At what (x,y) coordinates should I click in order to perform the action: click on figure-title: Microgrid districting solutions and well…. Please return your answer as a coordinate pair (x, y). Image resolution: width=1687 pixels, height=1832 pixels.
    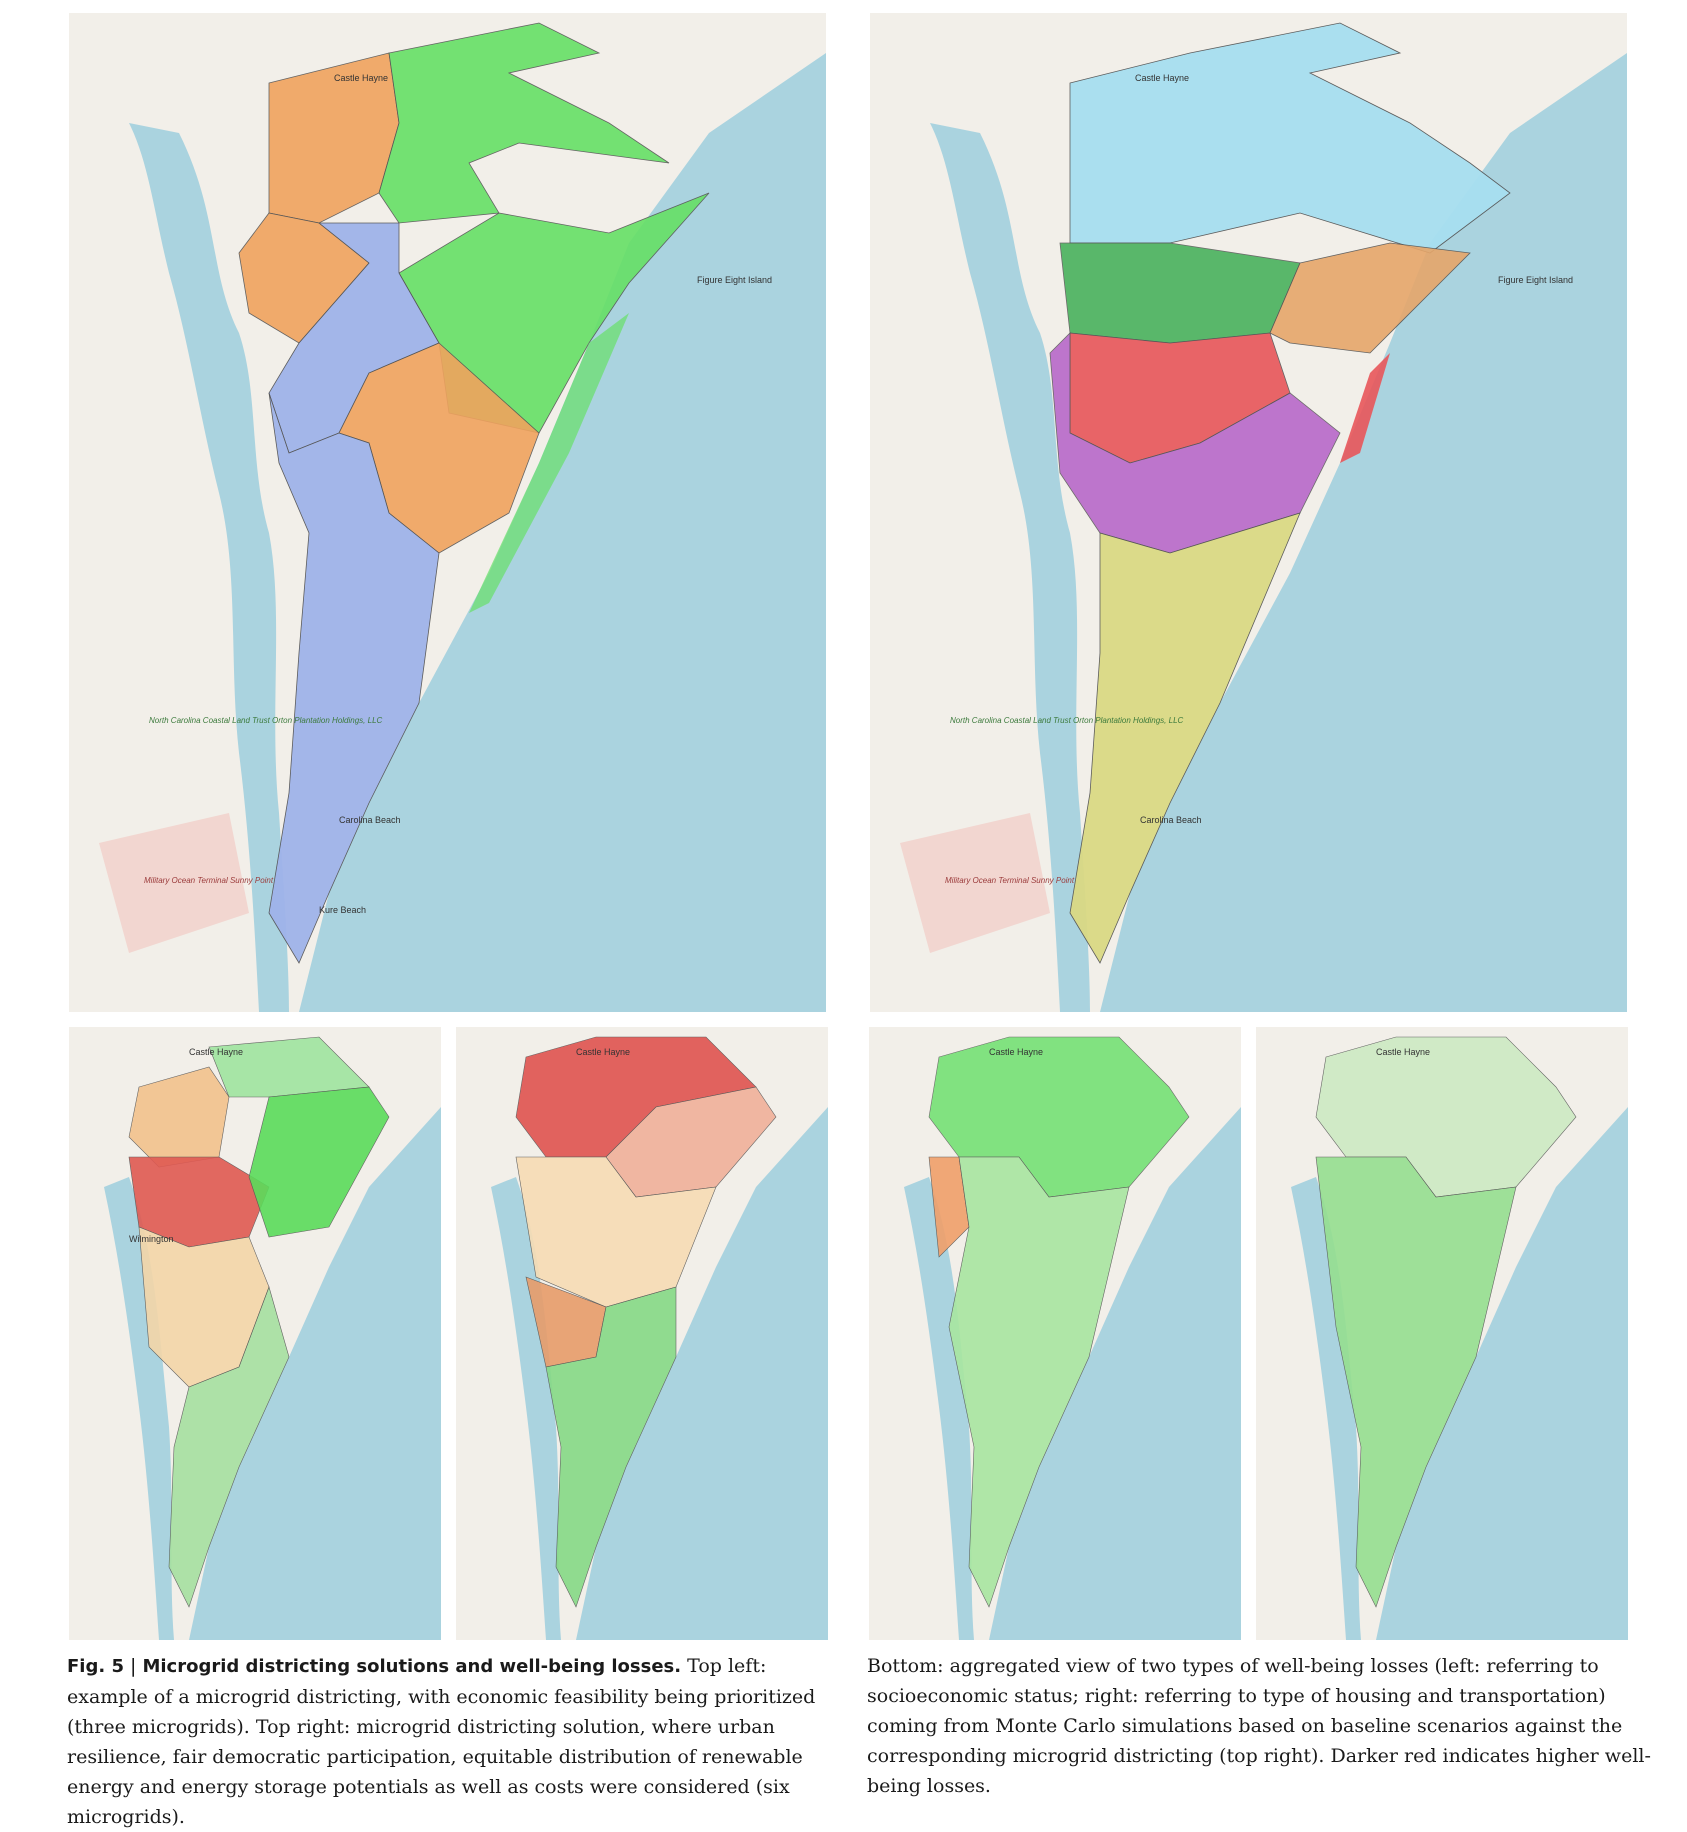
    Looking at the image, I should click on (412, 1666).